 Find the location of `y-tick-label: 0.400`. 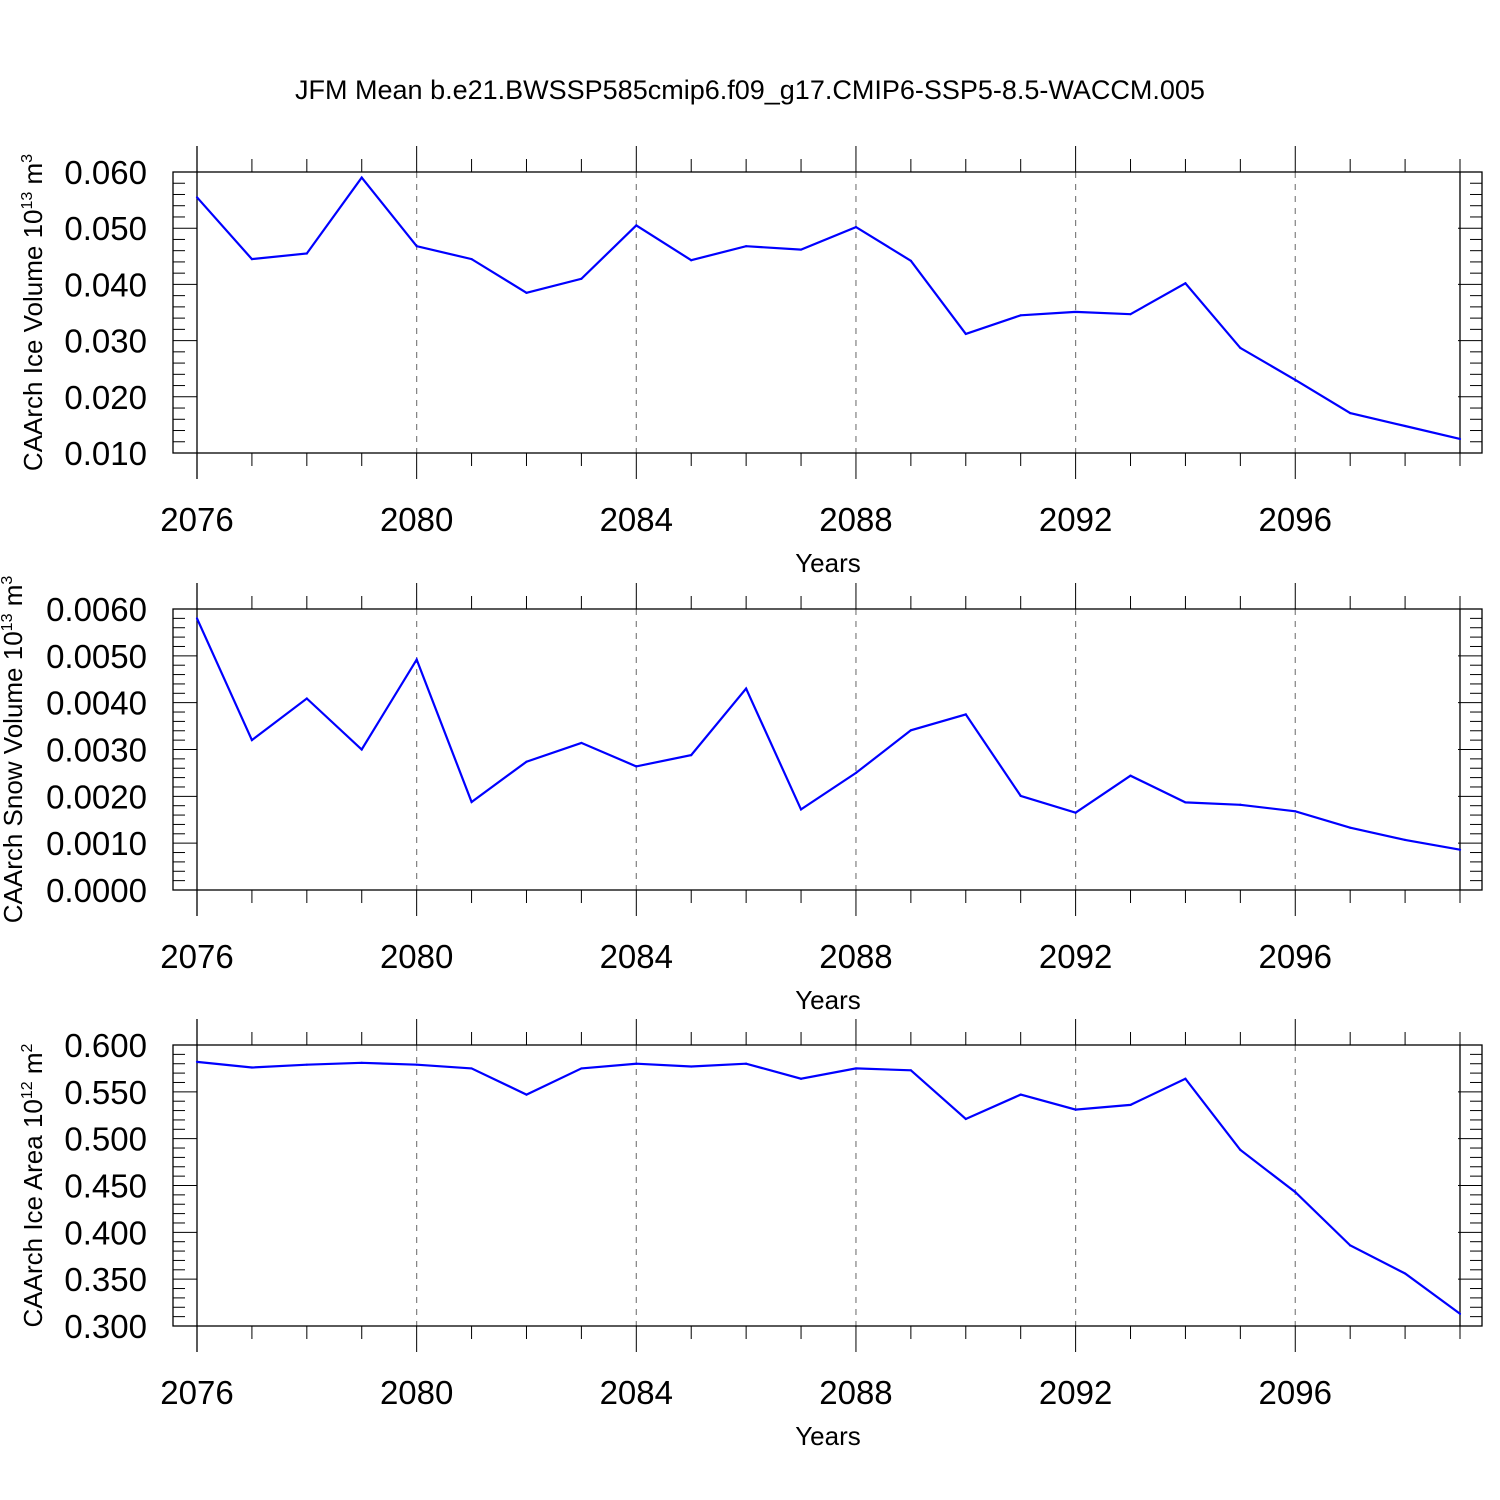

y-tick-label: 0.400 is located at coordinates (105, 1232).